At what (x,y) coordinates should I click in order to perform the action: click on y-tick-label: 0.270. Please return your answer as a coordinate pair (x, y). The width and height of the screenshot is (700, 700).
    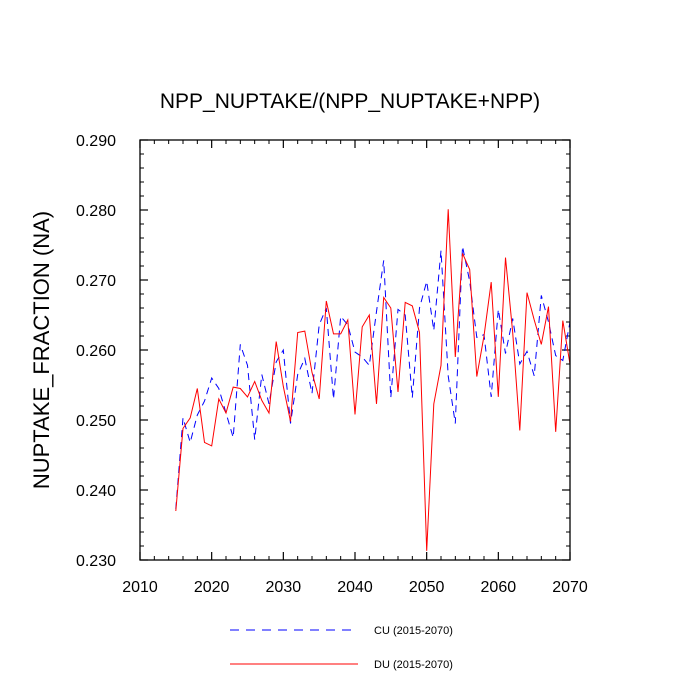
    Looking at the image, I should click on (96, 281).